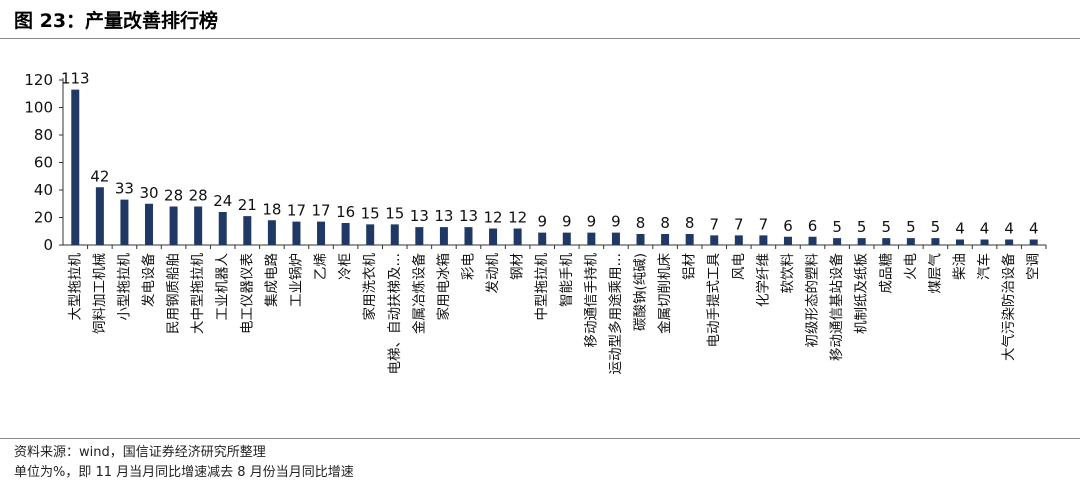 The image size is (1080, 488). What do you see at coordinates (591, 300) in the screenshot?
I see `category-label: 移动通信手持机` at bounding box center [591, 300].